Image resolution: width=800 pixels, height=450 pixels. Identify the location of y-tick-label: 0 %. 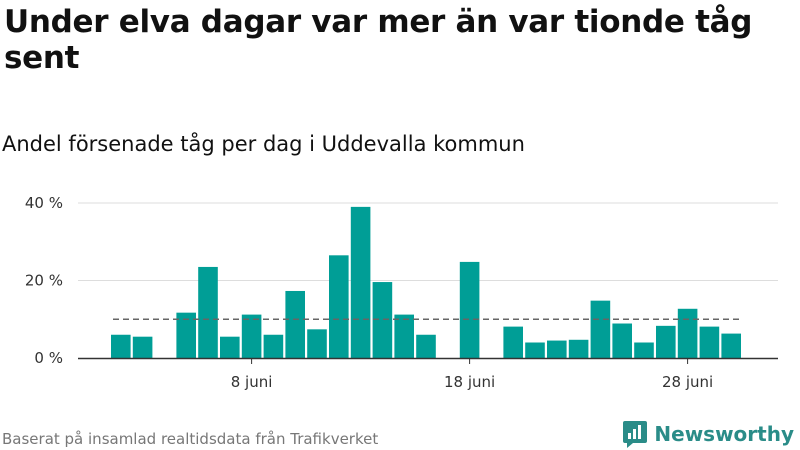
(48, 358).